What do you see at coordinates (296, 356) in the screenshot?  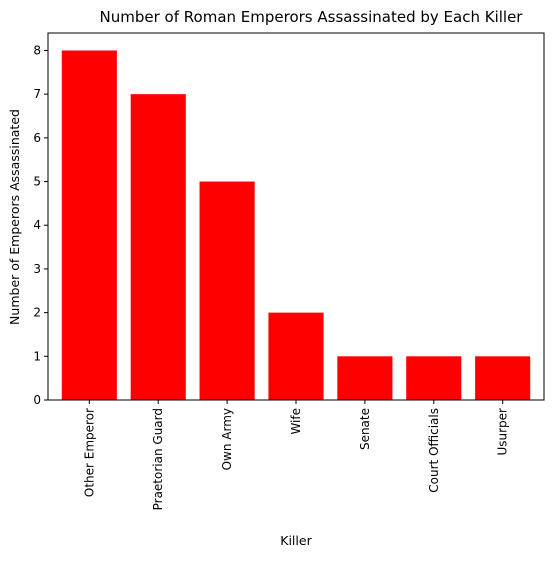 I see `bar-wife` at bounding box center [296, 356].